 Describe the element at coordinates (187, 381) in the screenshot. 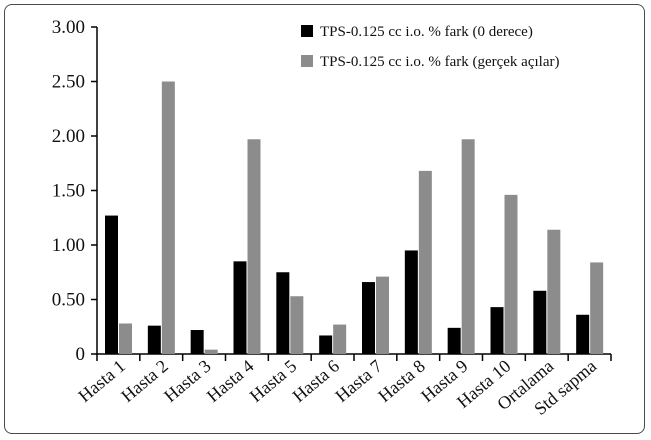

I see `x-category-label: Hasta 3` at that location.